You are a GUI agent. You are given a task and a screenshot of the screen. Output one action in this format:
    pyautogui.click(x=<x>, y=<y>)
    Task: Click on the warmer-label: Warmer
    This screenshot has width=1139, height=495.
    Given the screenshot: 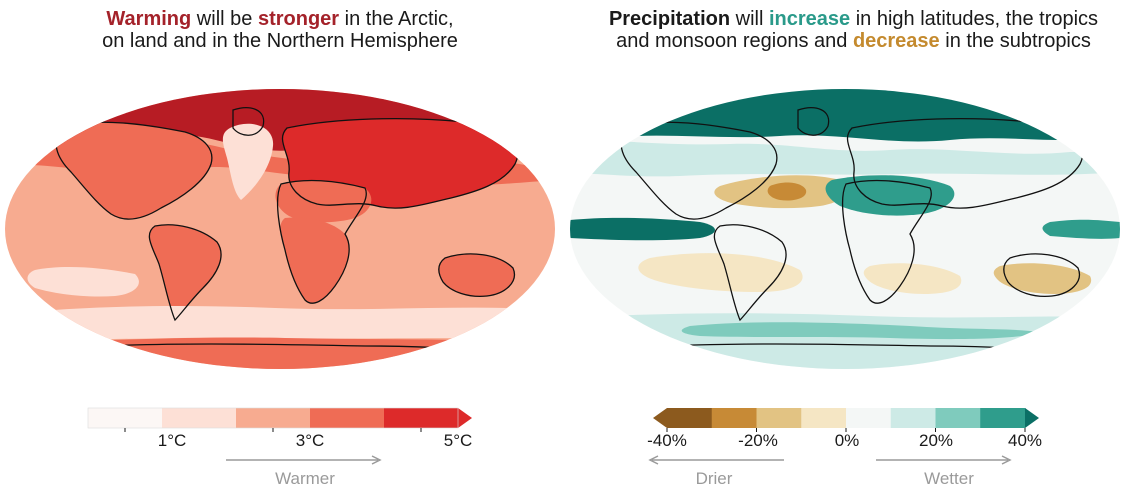 What is the action you would take?
    pyautogui.click(x=305, y=478)
    